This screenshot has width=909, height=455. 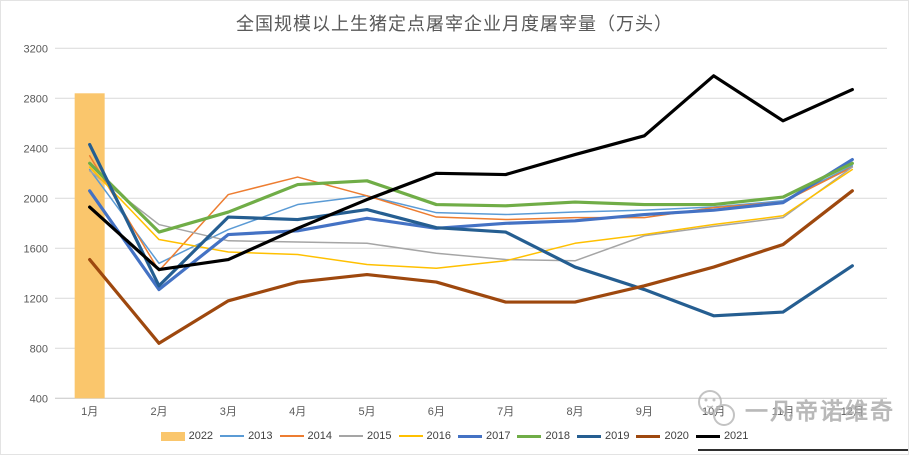 What do you see at coordinates (424, 436) in the screenshot?
I see `legend-item-2016: 2016` at bounding box center [424, 436].